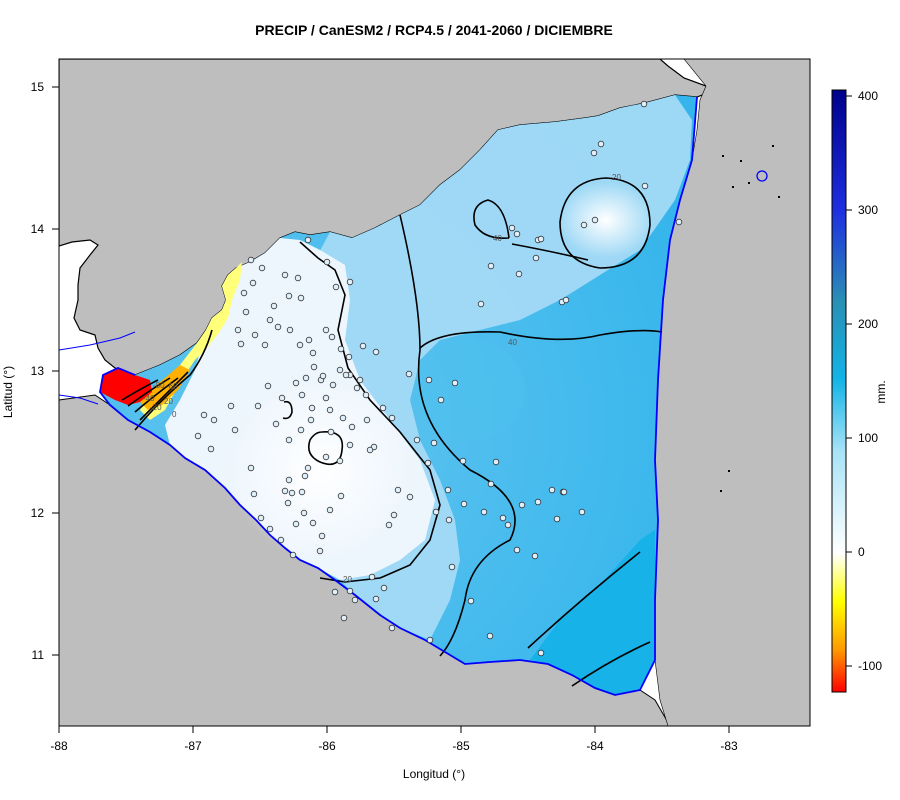 This screenshot has width=900, height=800. Describe the element at coordinates (287, 410) in the screenshot. I see `contour-0-small` at that location.